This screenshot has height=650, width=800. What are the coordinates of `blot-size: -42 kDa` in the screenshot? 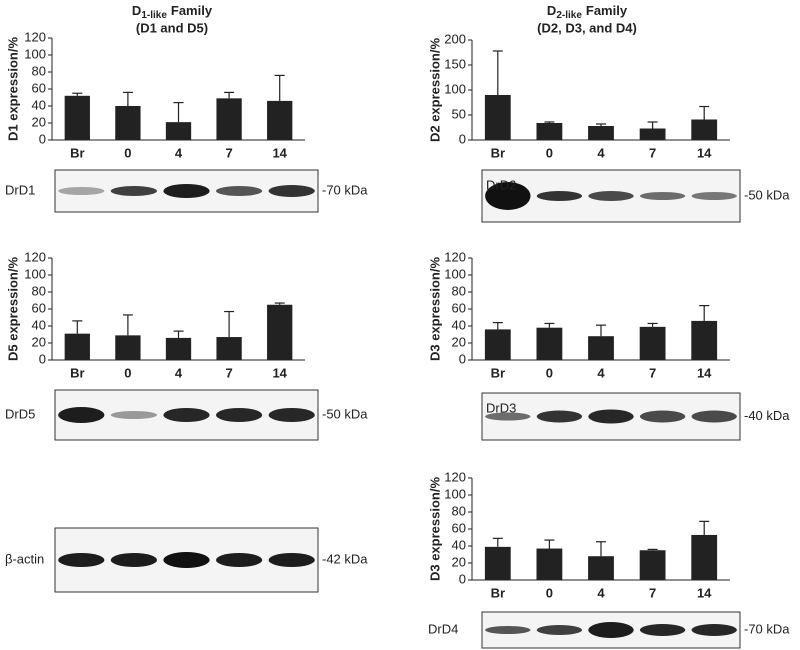 It's located at (345, 558).